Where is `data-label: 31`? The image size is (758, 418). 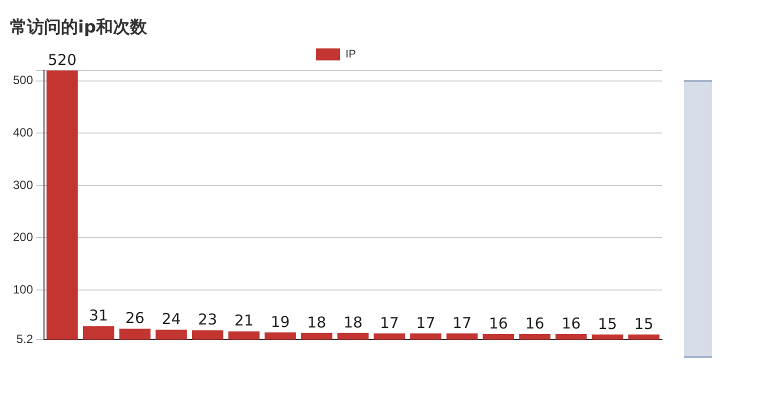 data-label: 31 is located at coordinates (98, 315).